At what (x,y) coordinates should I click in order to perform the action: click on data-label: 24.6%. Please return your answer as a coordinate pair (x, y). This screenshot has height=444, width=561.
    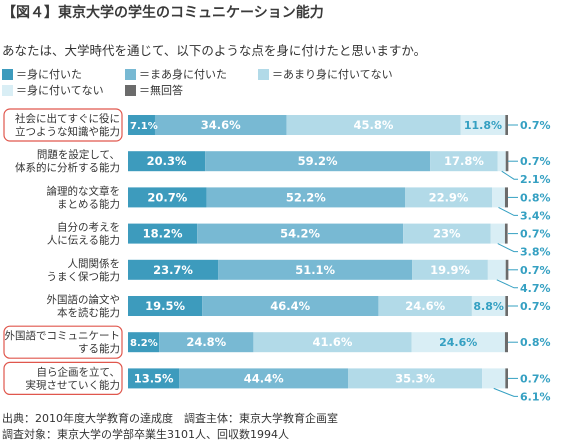
    Looking at the image, I should click on (425, 306).